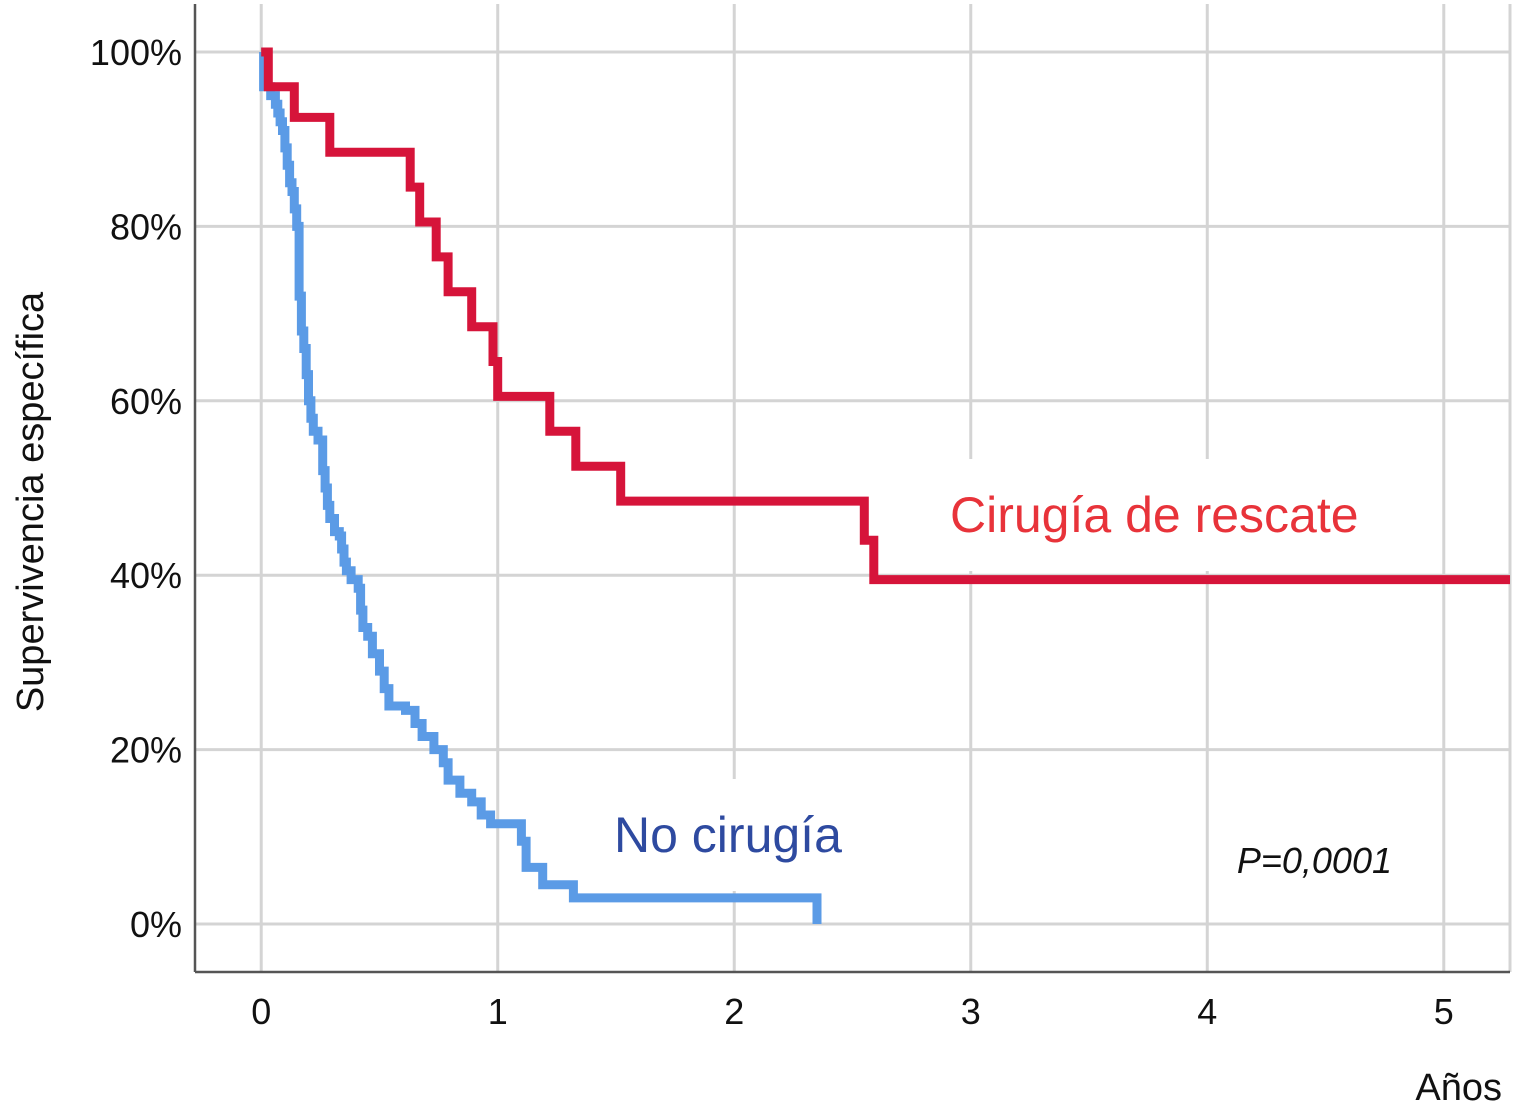  What do you see at coordinates (1458, 1088) in the screenshot?
I see `x-axis-title: Años` at bounding box center [1458, 1088].